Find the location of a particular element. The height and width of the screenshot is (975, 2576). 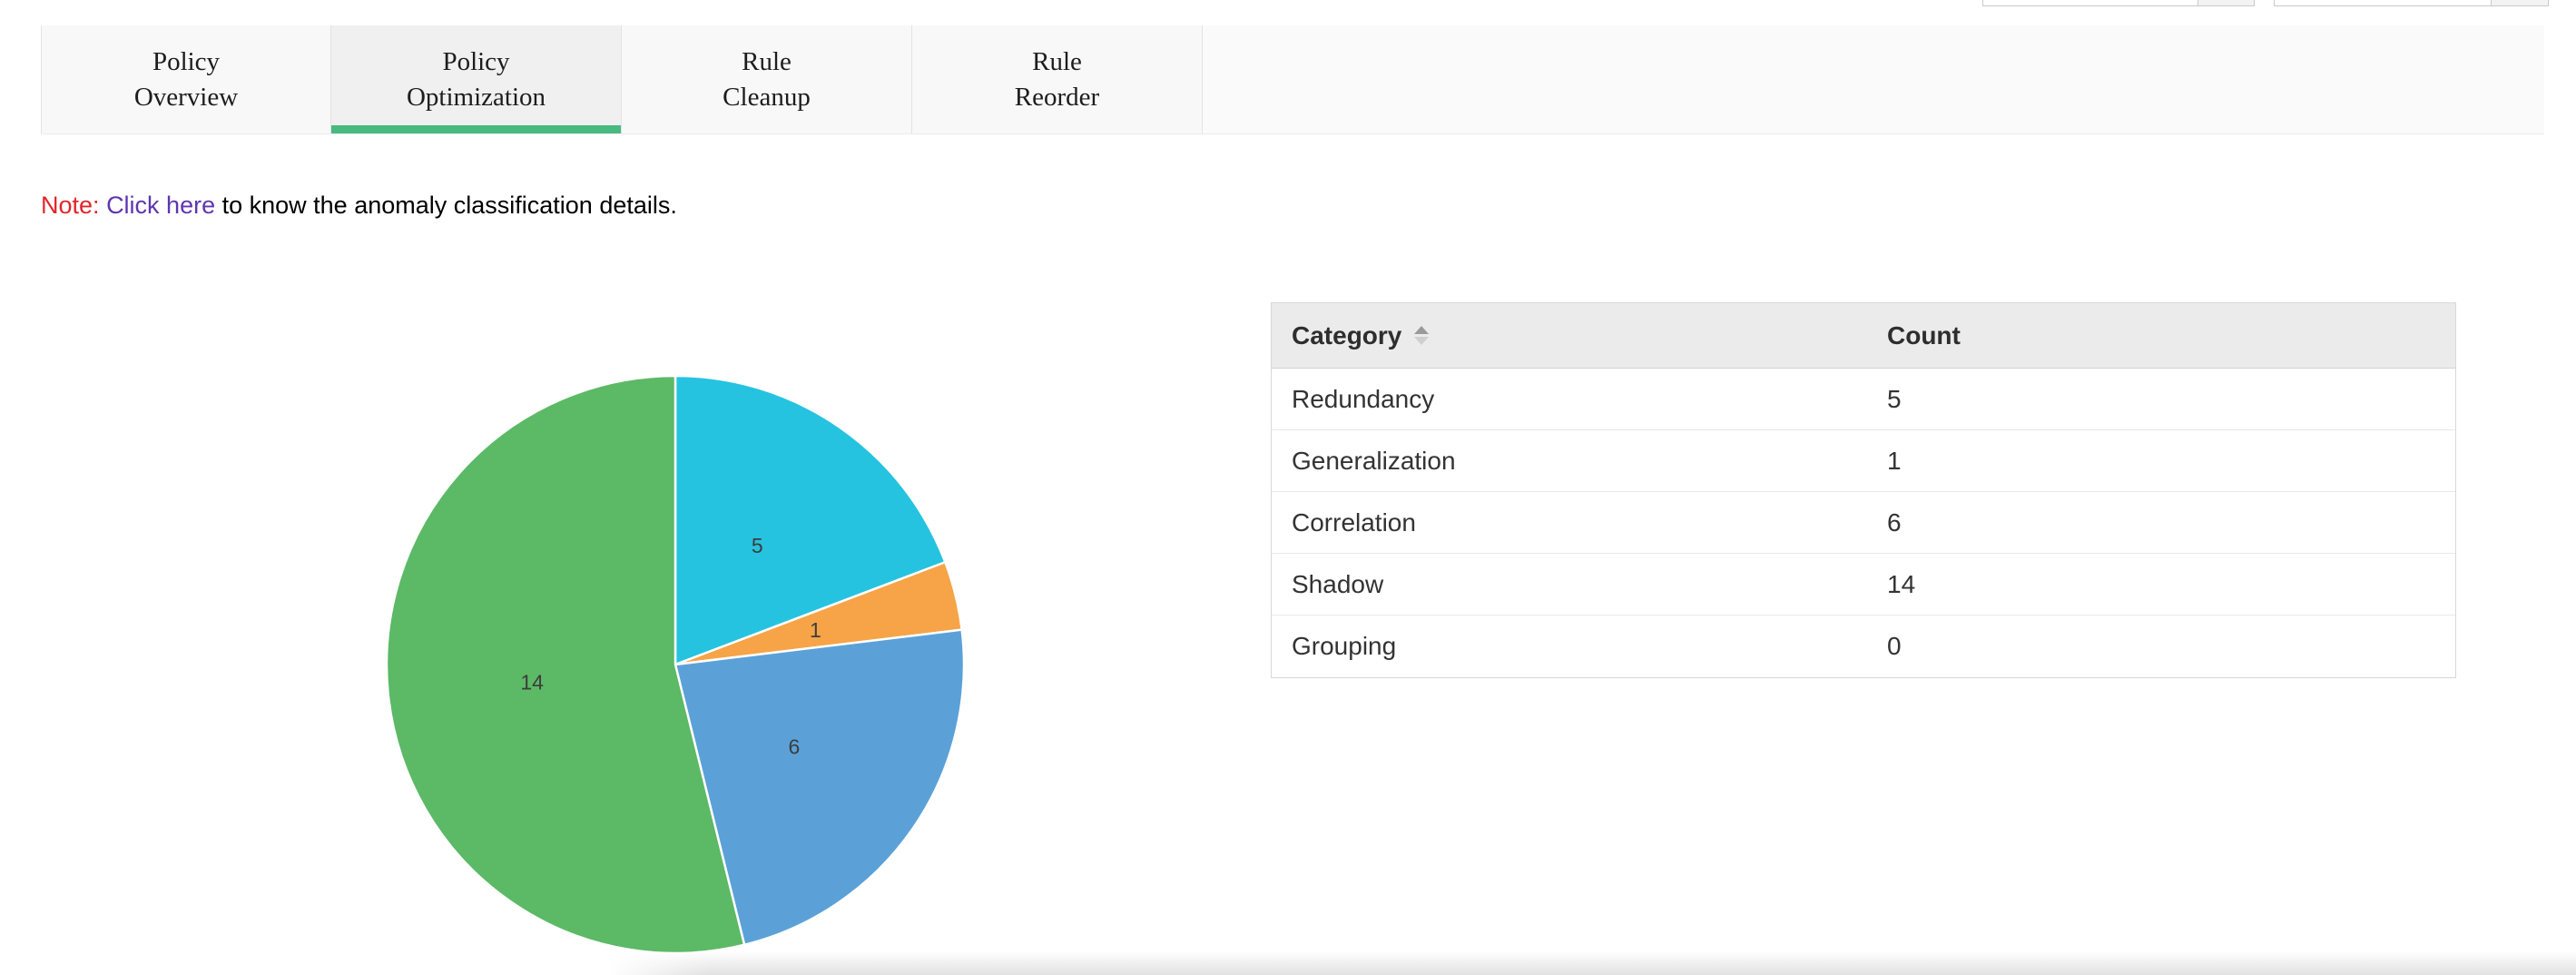

anomaly-details-link: Click here is located at coordinates (161, 205).